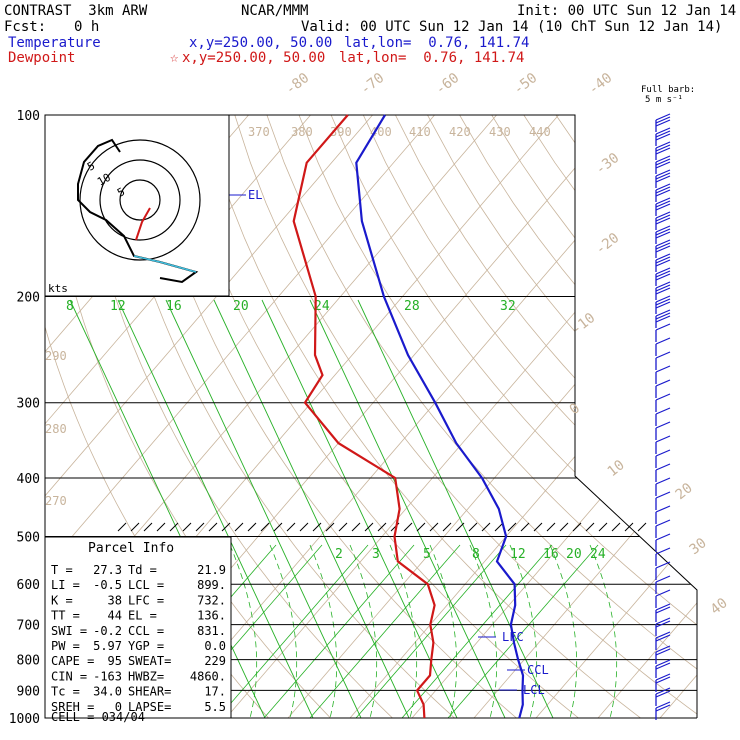 This screenshot has width=740, height=740. I want to click on parcel-info-value: 95, so click(115, 661).